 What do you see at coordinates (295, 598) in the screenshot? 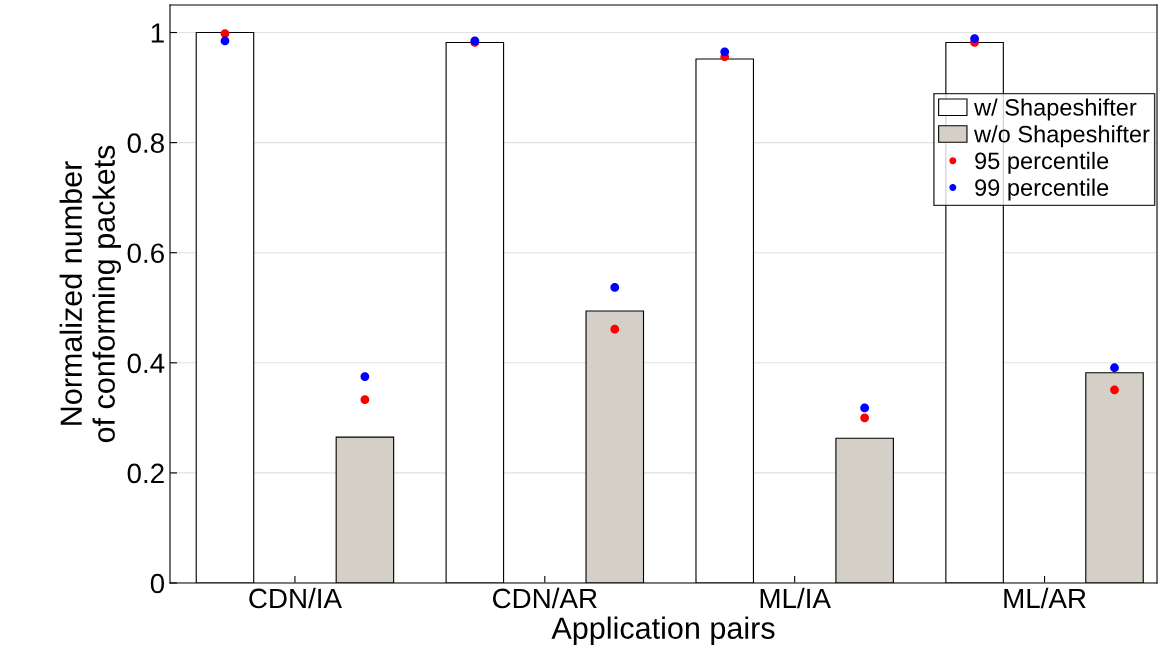
I see `x-tick-label: CDN/IA` at bounding box center [295, 598].